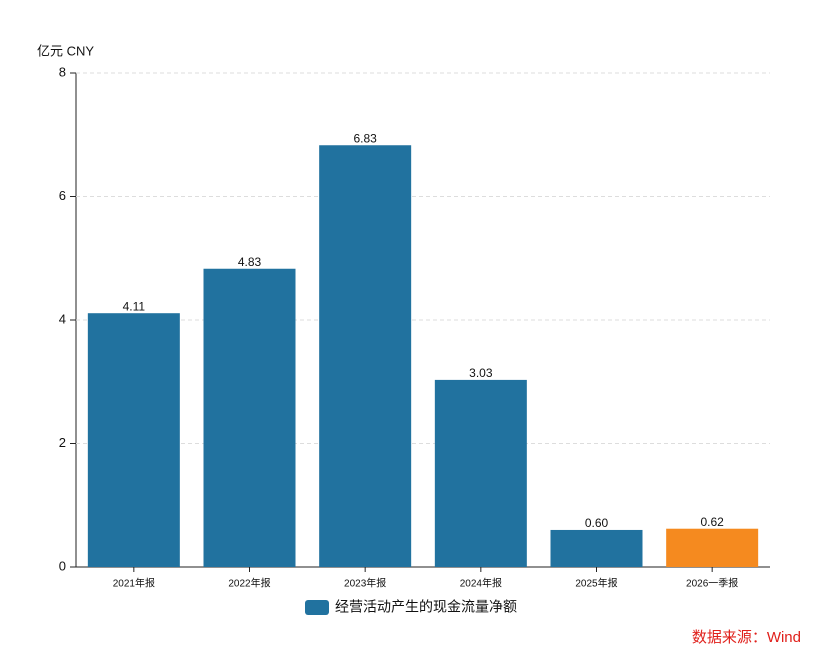 This screenshot has width=832, height=664. What do you see at coordinates (250, 262) in the screenshot?
I see `value-label: 4.83` at bounding box center [250, 262].